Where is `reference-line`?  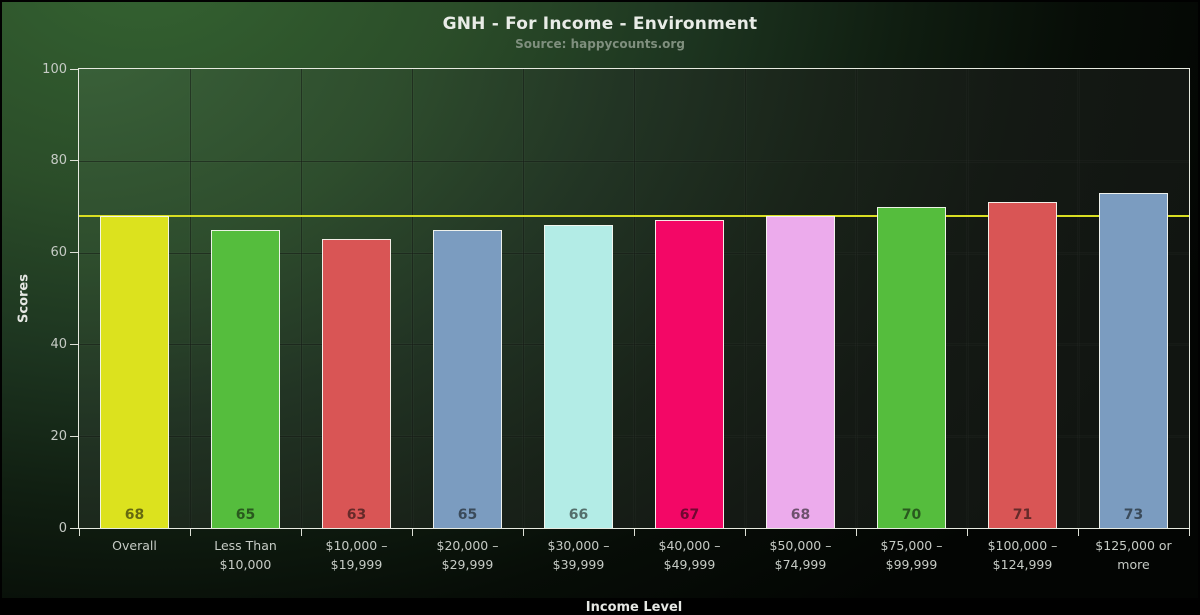 reference-line is located at coordinates (634, 216).